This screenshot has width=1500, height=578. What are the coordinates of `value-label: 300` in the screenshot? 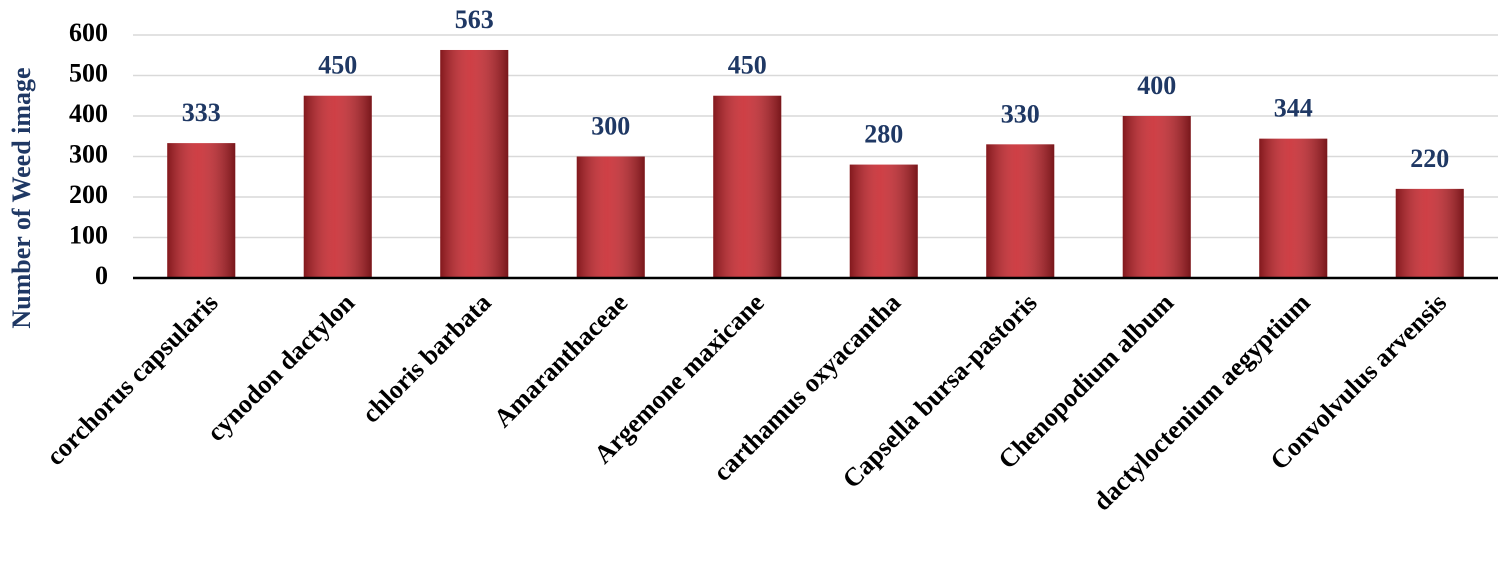 It's located at (610, 125).